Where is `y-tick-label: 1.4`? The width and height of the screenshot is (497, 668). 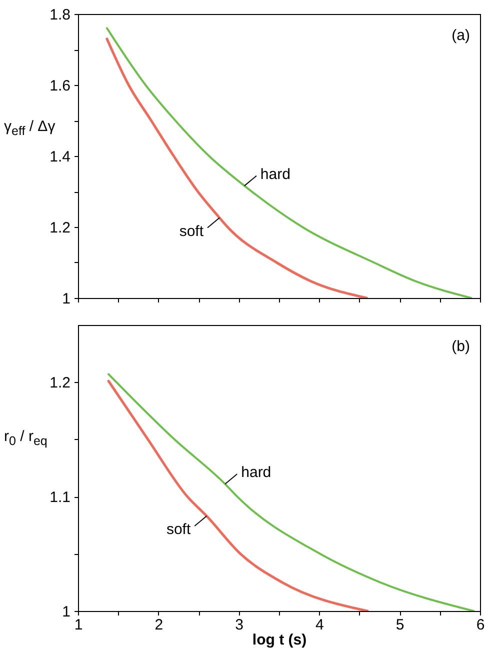 y-tick-label: 1.4 is located at coordinates (60, 157).